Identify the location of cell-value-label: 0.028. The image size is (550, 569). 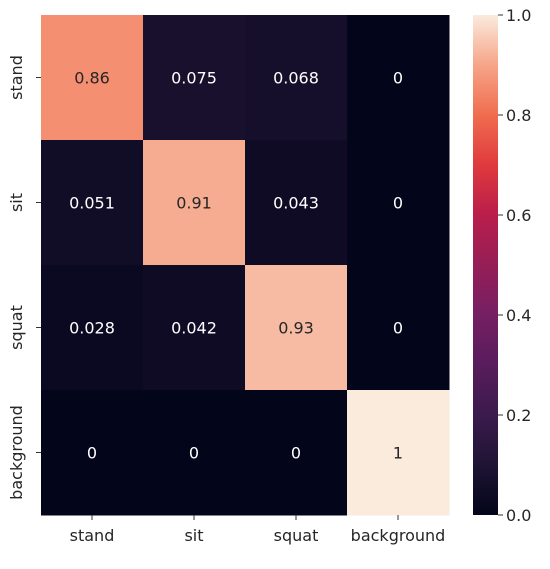
(92, 328).